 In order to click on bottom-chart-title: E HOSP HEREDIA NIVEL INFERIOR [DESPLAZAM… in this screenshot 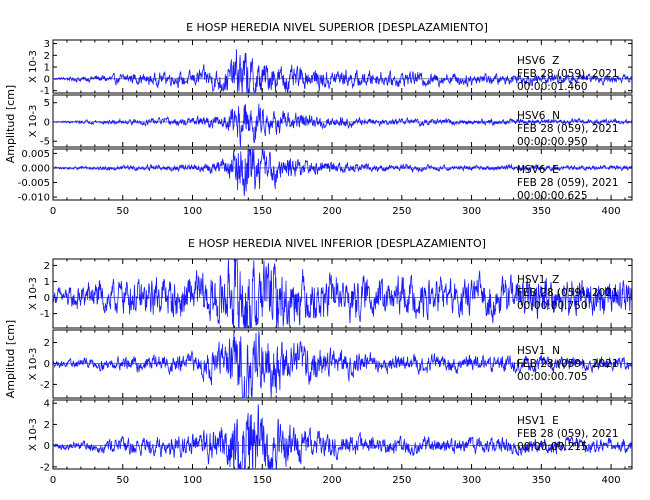, I will do `click(337, 243)`.